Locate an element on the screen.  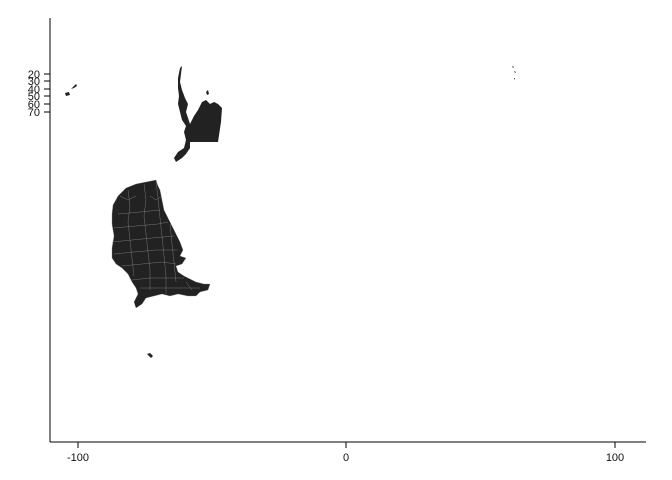
x-axis-ticks: -100 0 100 is located at coordinates (345, 453).